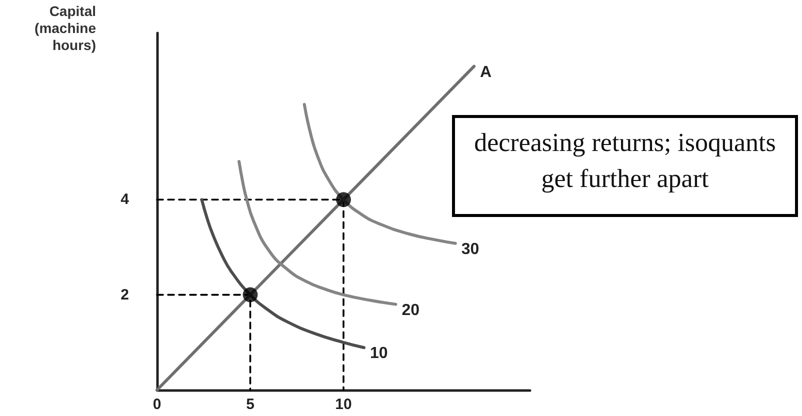 The image size is (802, 416). I want to click on text-box: decreasing returns; isoquants get further apart, so click(625, 166).